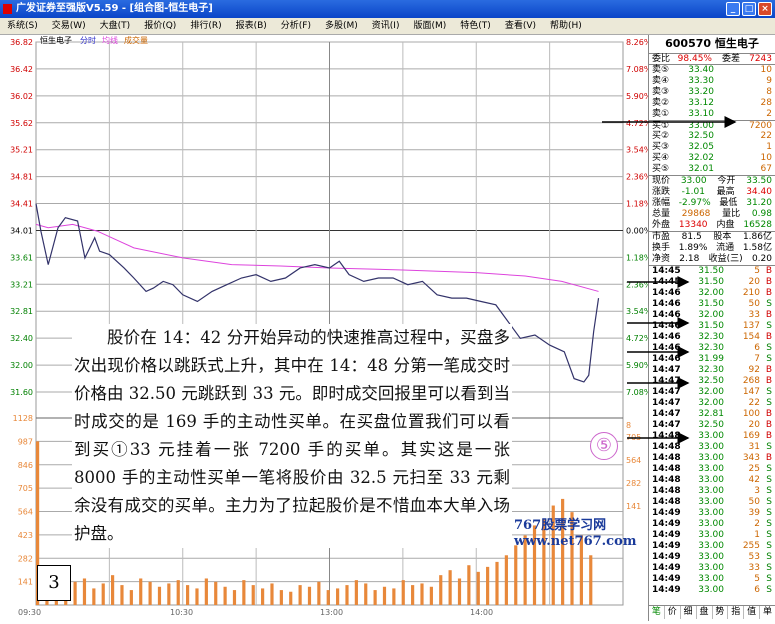 This screenshot has width=775, height=624. What do you see at coordinates (736, 612) in the screenshot?
I see `panel-tab: 指` at bounding box center [736, 612].